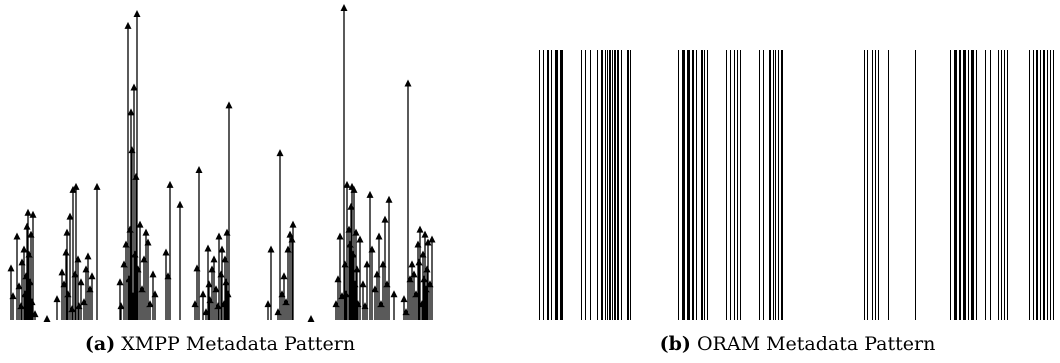 The height and width of the screenshot is (363, 1060). What do you see at coordinates (100, 344) in the screenshot?
I see `caption-a-label: (a)` at bounding box center [100, 344].